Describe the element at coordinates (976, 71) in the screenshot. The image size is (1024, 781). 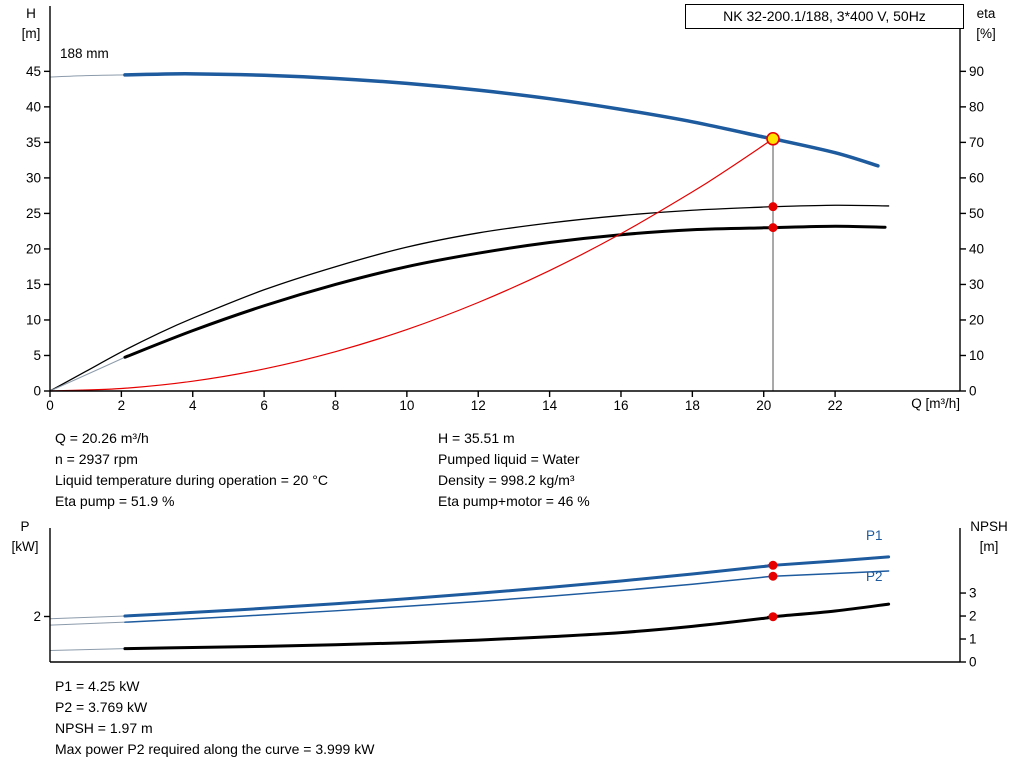
I see `svg-text: 90` at that location.